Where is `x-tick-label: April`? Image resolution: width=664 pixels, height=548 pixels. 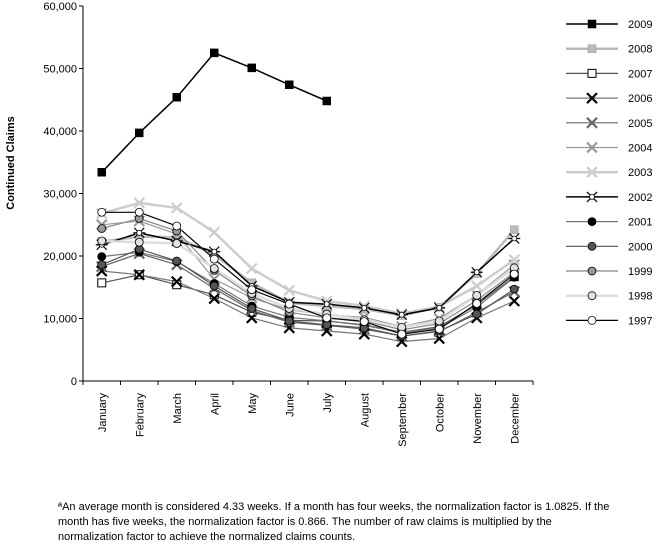
x-tick-label: April is located at coordinates (215, 404).